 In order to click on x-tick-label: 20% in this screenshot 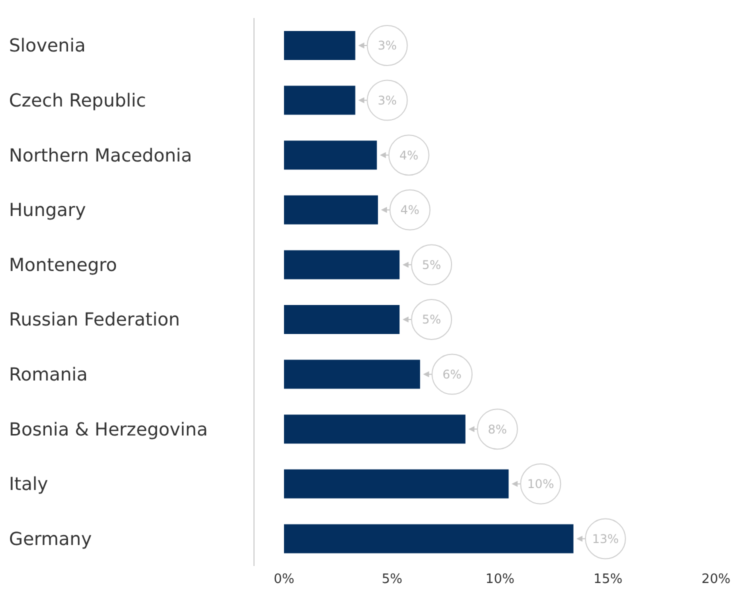, I will do `click(716, 580)`.